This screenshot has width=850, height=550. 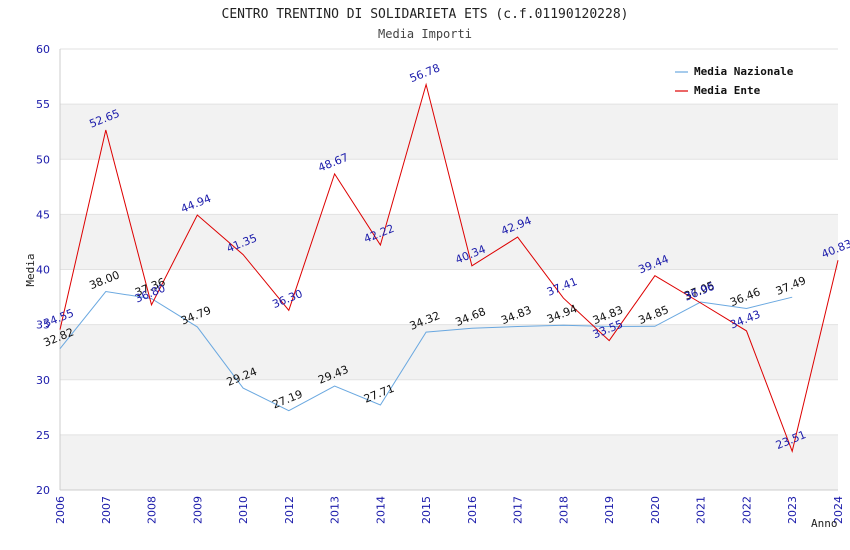 I want to click on y-tick-label: 20, so click(x=43, y=490).